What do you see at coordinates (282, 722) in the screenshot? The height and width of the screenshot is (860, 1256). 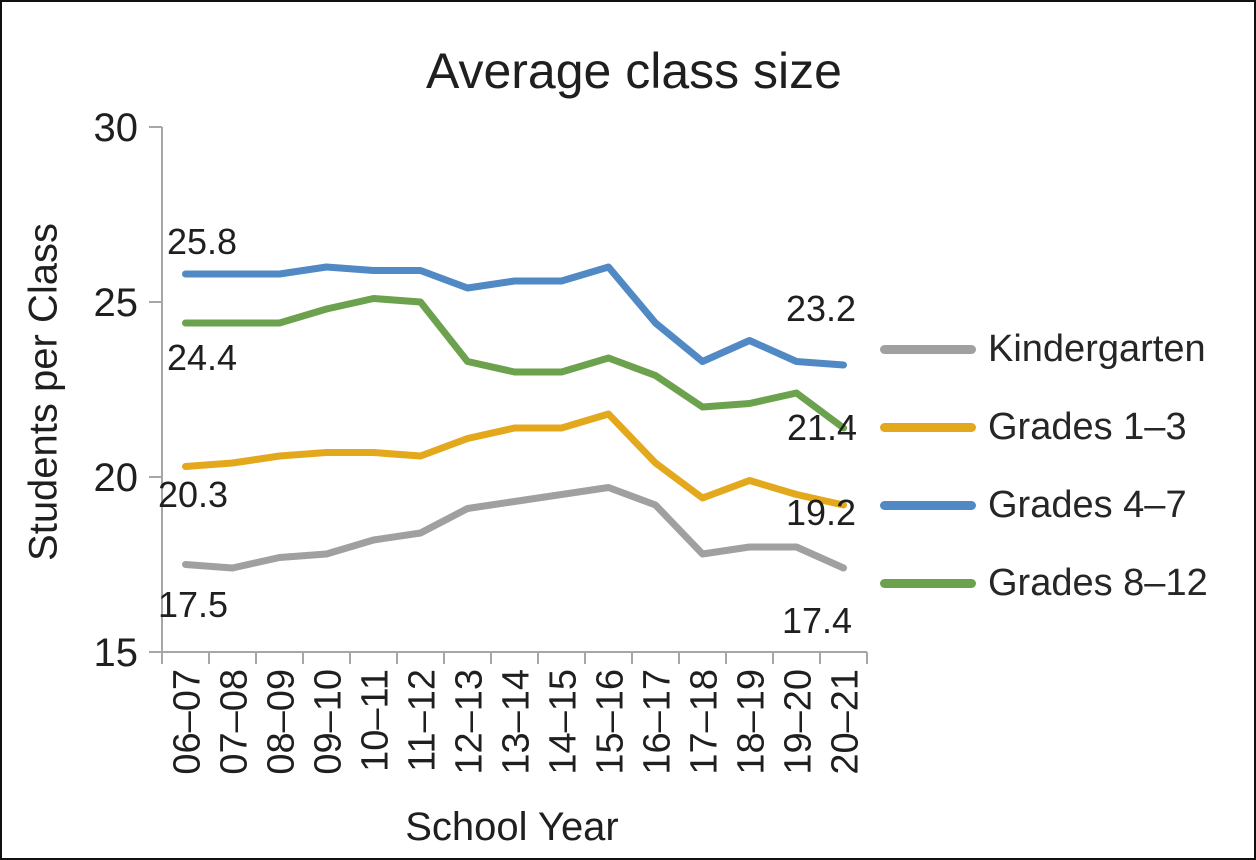 I see `x-tick-label: 08–09` at bounding box center [282, 722].